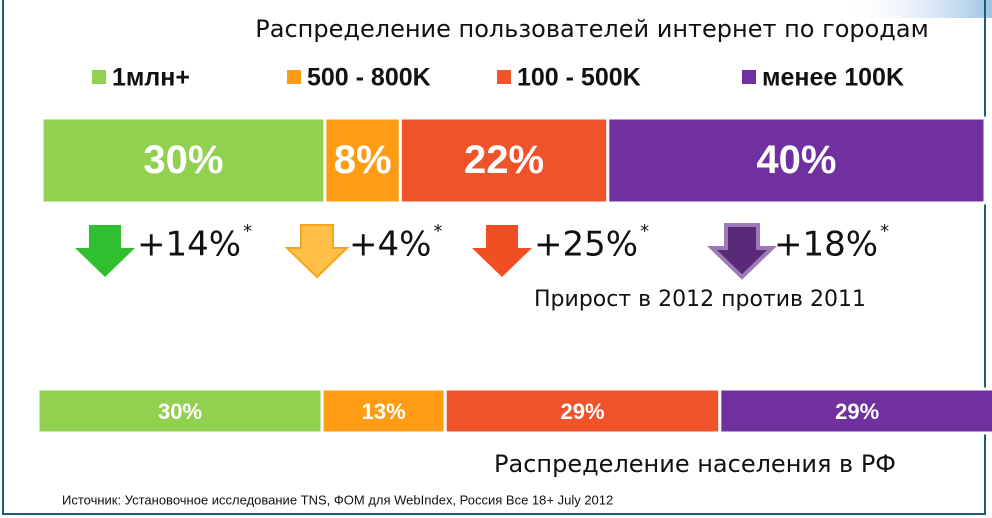 This screenshot has height=518, width=992. What do you see at coordinates (189, 245) in the screenshot?
I see `growth-label: +14%` at bounding box center [189, 245].